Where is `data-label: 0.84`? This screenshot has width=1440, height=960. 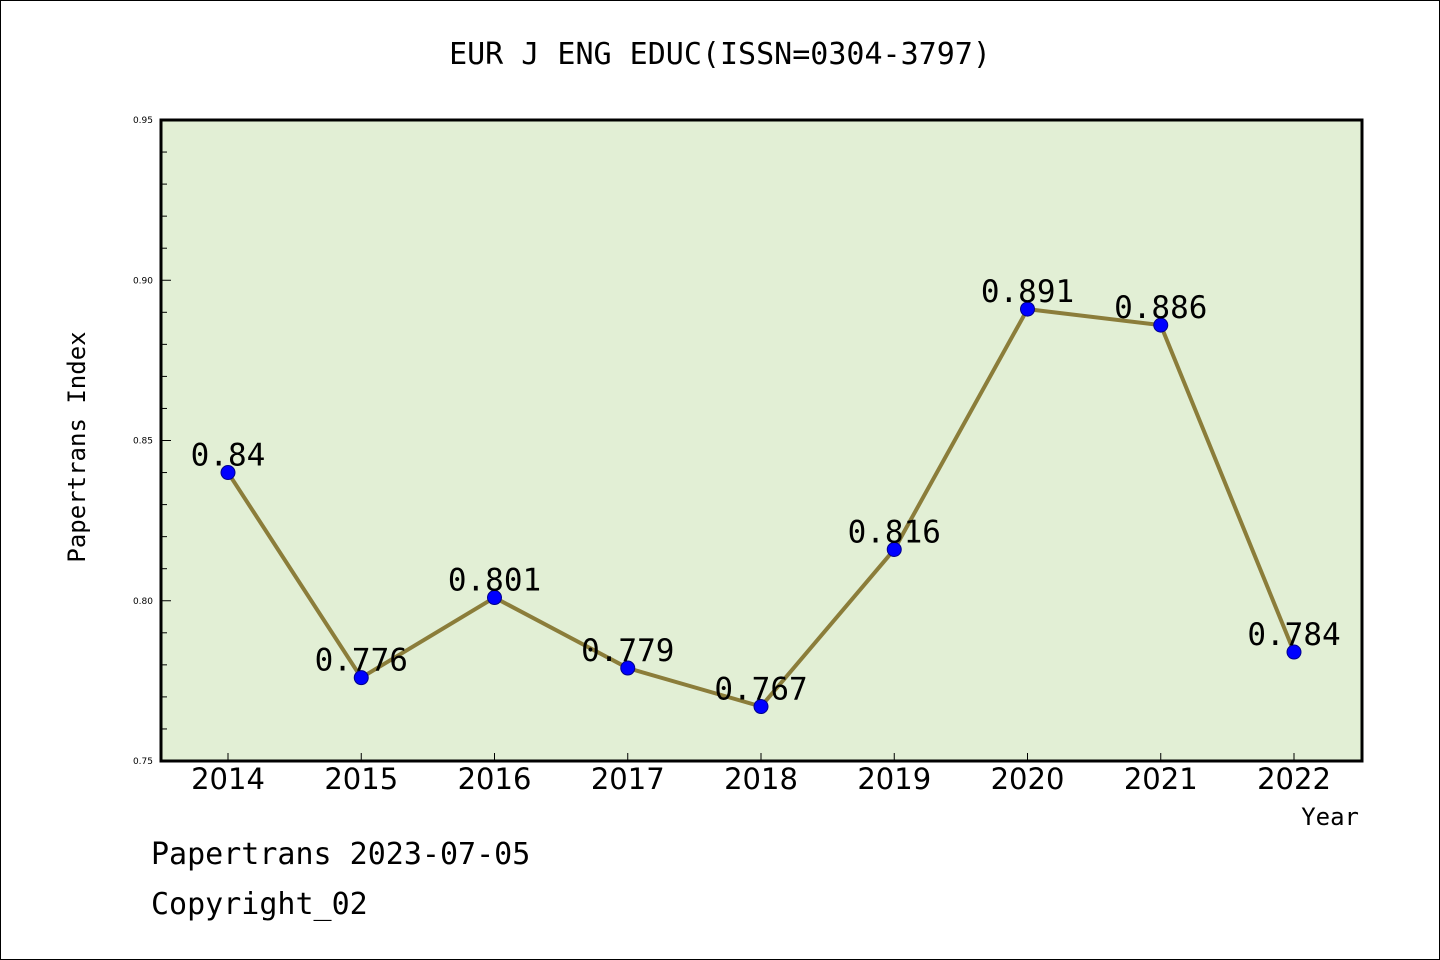
data-label: 0.84 is located at coordinates (228, 456).